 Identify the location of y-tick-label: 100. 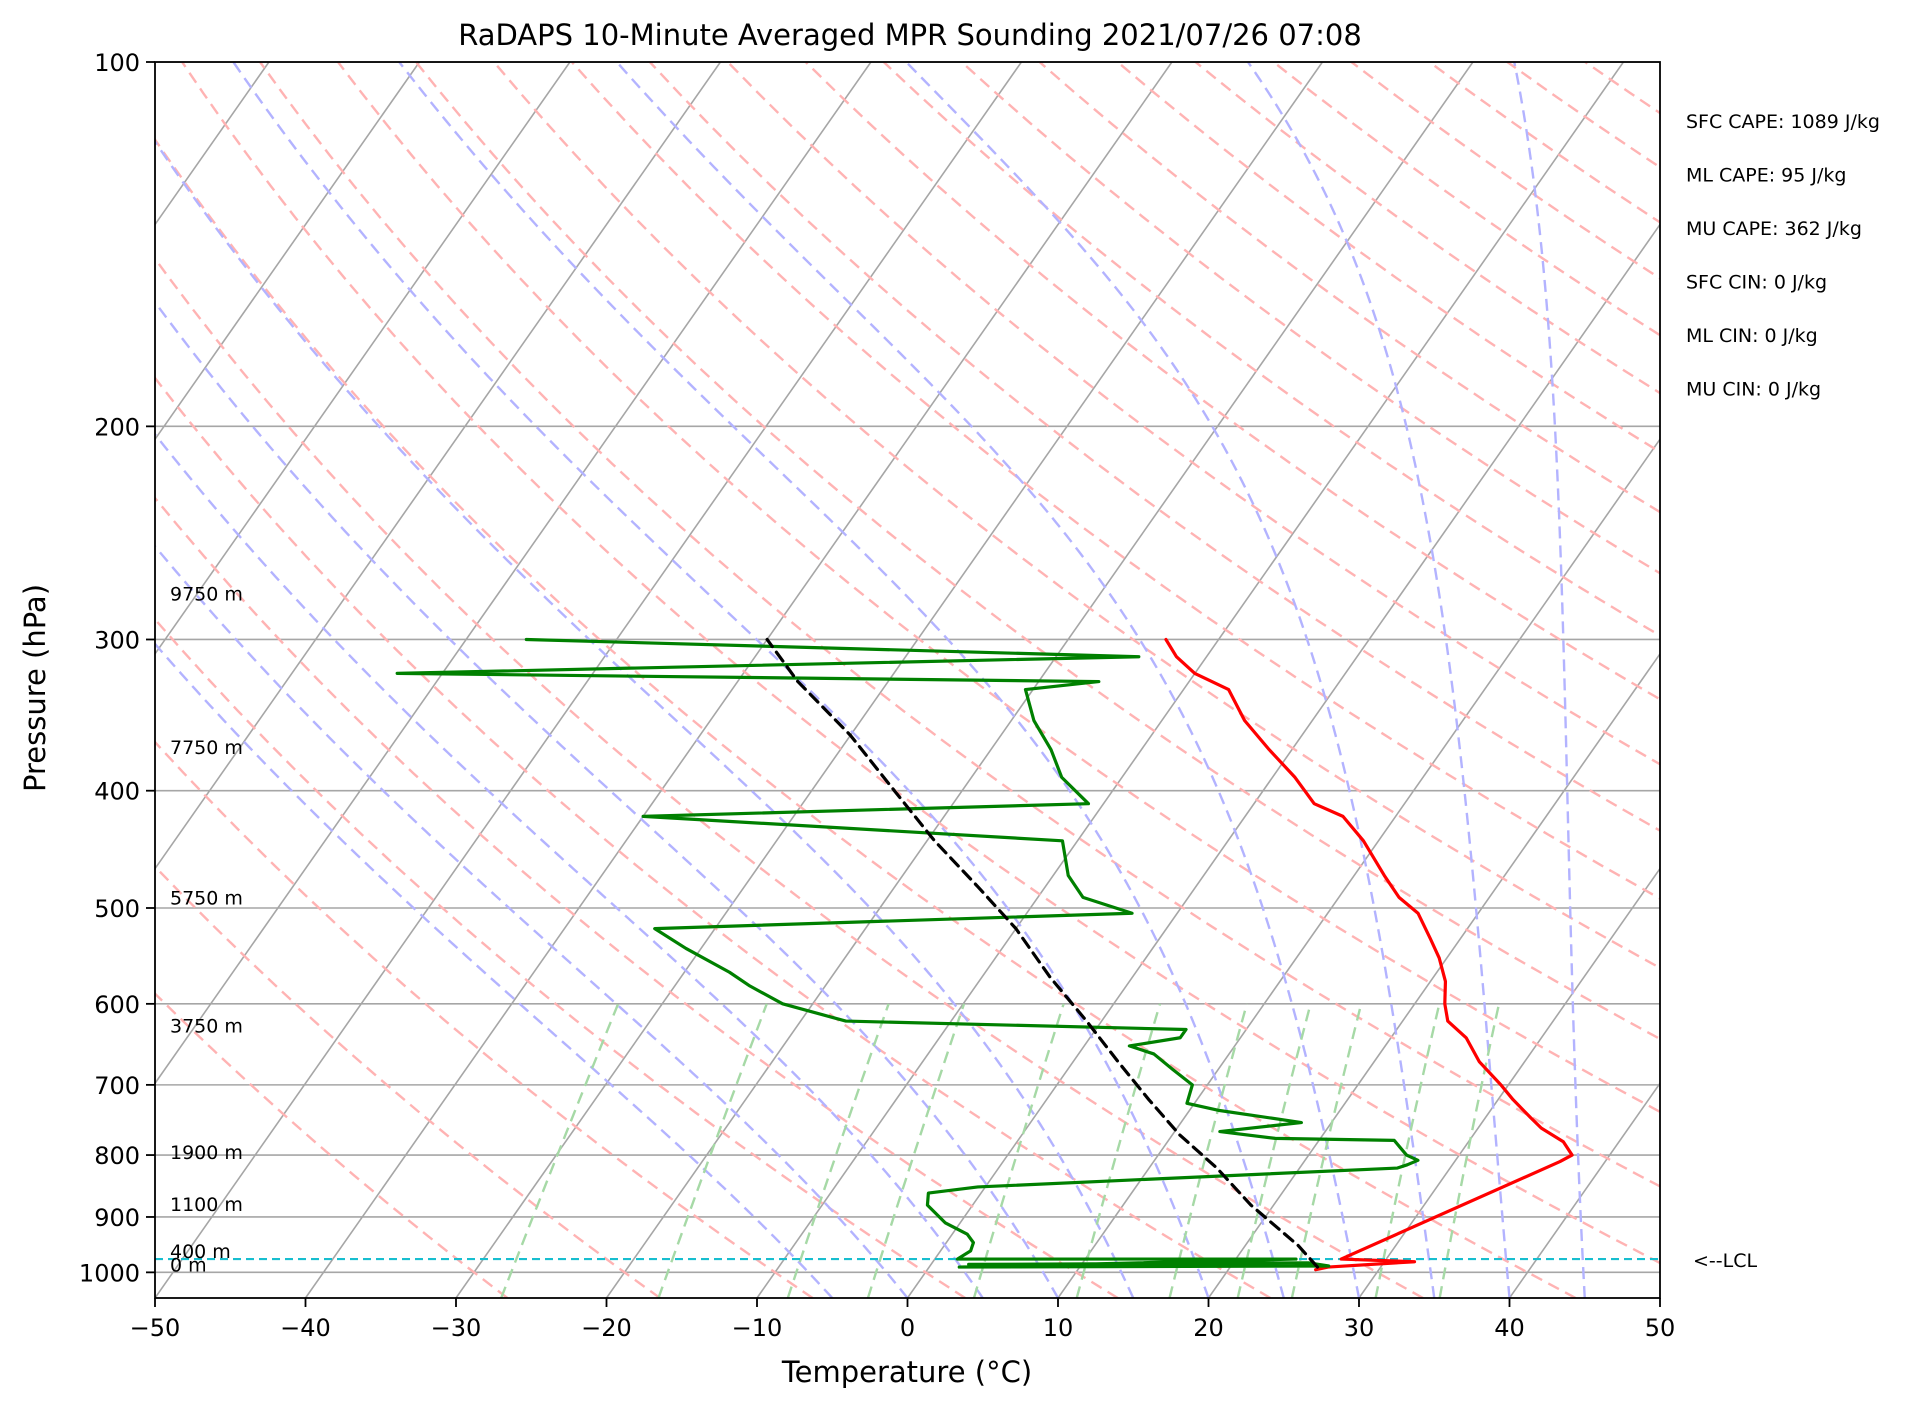
(117, 63).